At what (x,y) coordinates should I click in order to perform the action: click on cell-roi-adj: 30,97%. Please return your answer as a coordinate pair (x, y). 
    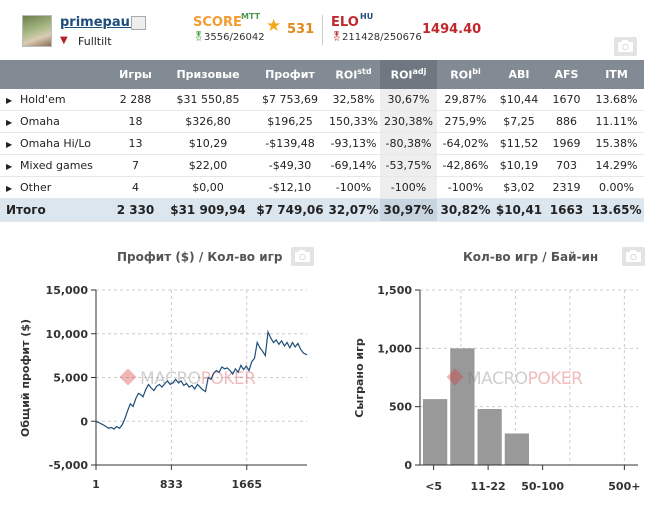
    Looking at the image, I should click on (408, 210).